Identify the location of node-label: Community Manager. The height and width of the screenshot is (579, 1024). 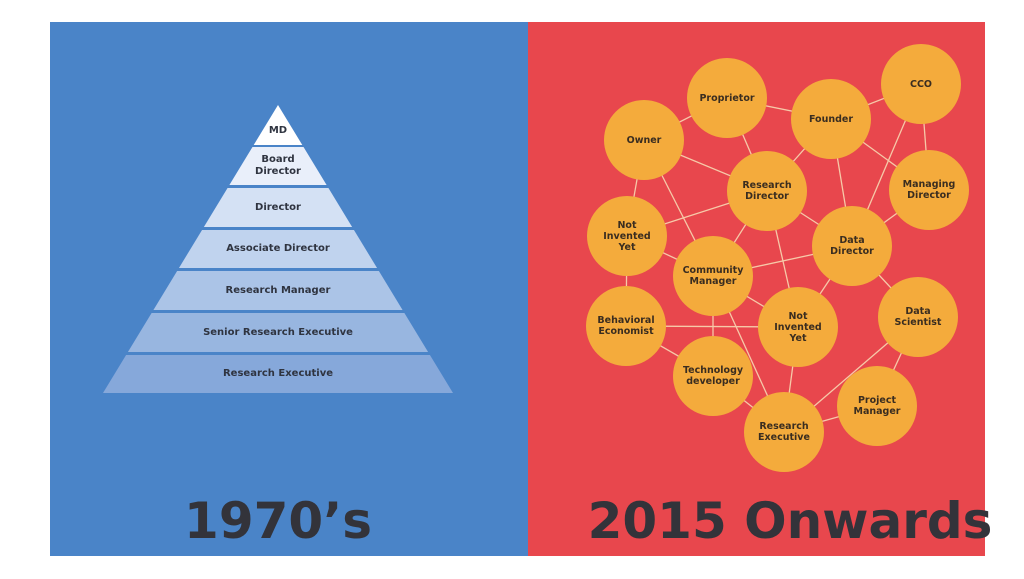
(713, 276).